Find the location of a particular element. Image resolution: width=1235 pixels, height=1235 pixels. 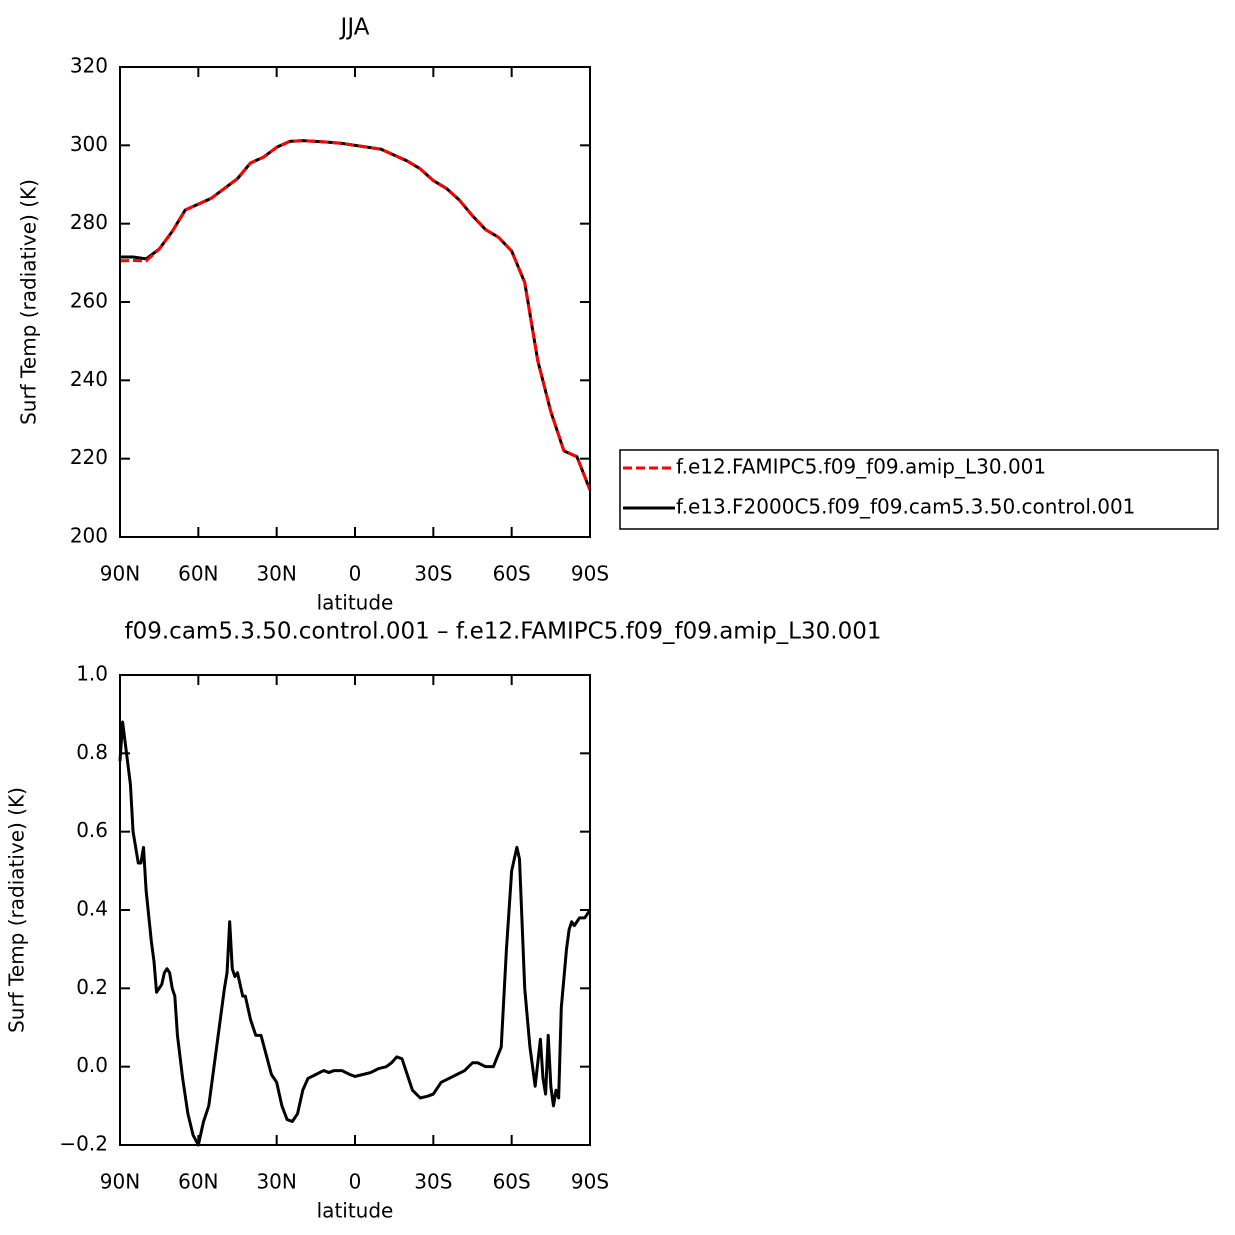

legend-label: f.e12.FAMIPC5.f09_f09.amip_L30.001 is located at coordinates (861, 467).